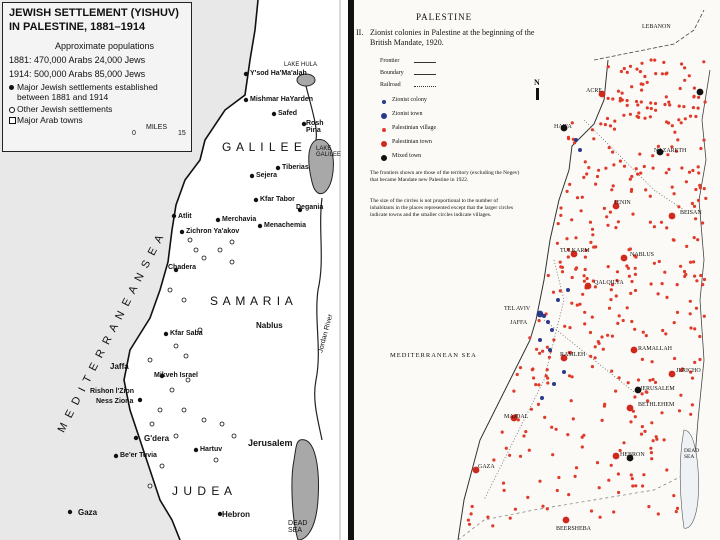 This screenshot has height=540, width=720. I want to click on zionist-colony-marker, so click(554, 384).